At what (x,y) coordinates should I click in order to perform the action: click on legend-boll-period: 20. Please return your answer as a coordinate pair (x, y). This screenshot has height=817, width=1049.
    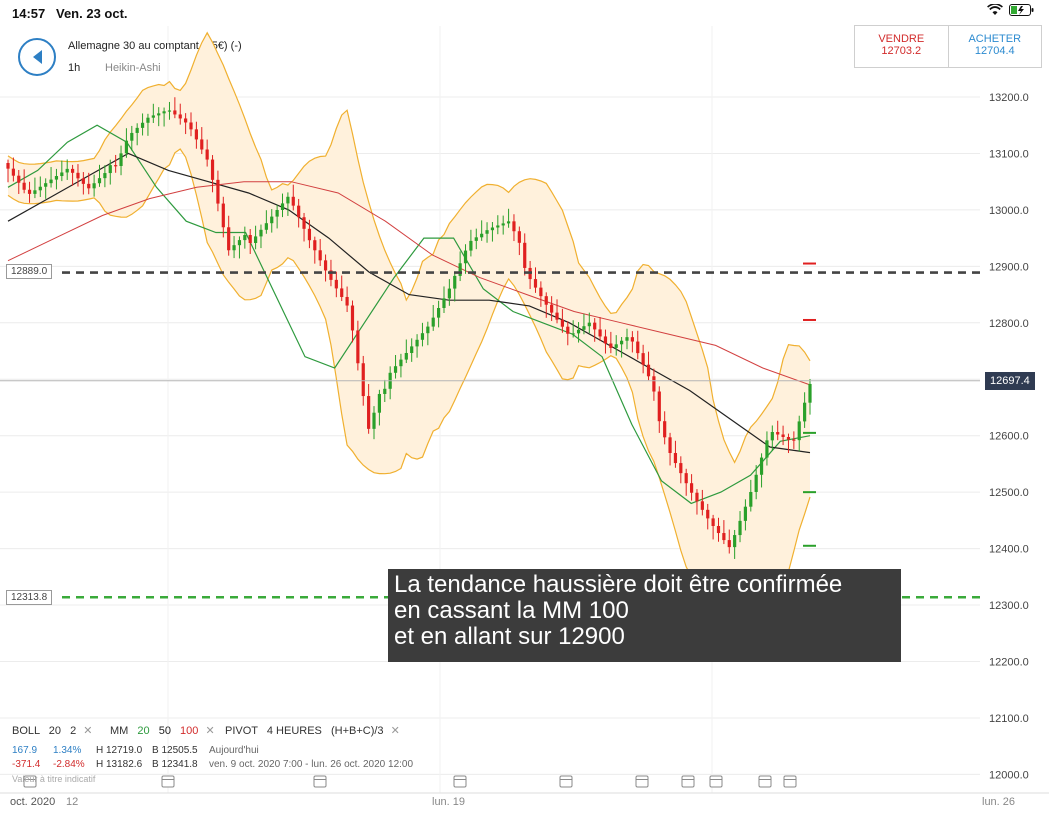
    Looking at the image, I should click on (55, 731).